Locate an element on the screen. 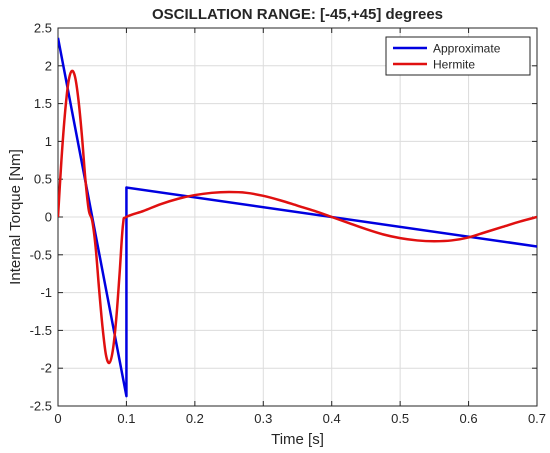 This screenshot has width=550, height=453. x-tick-label: 0 is located at coordinates (57, 418).